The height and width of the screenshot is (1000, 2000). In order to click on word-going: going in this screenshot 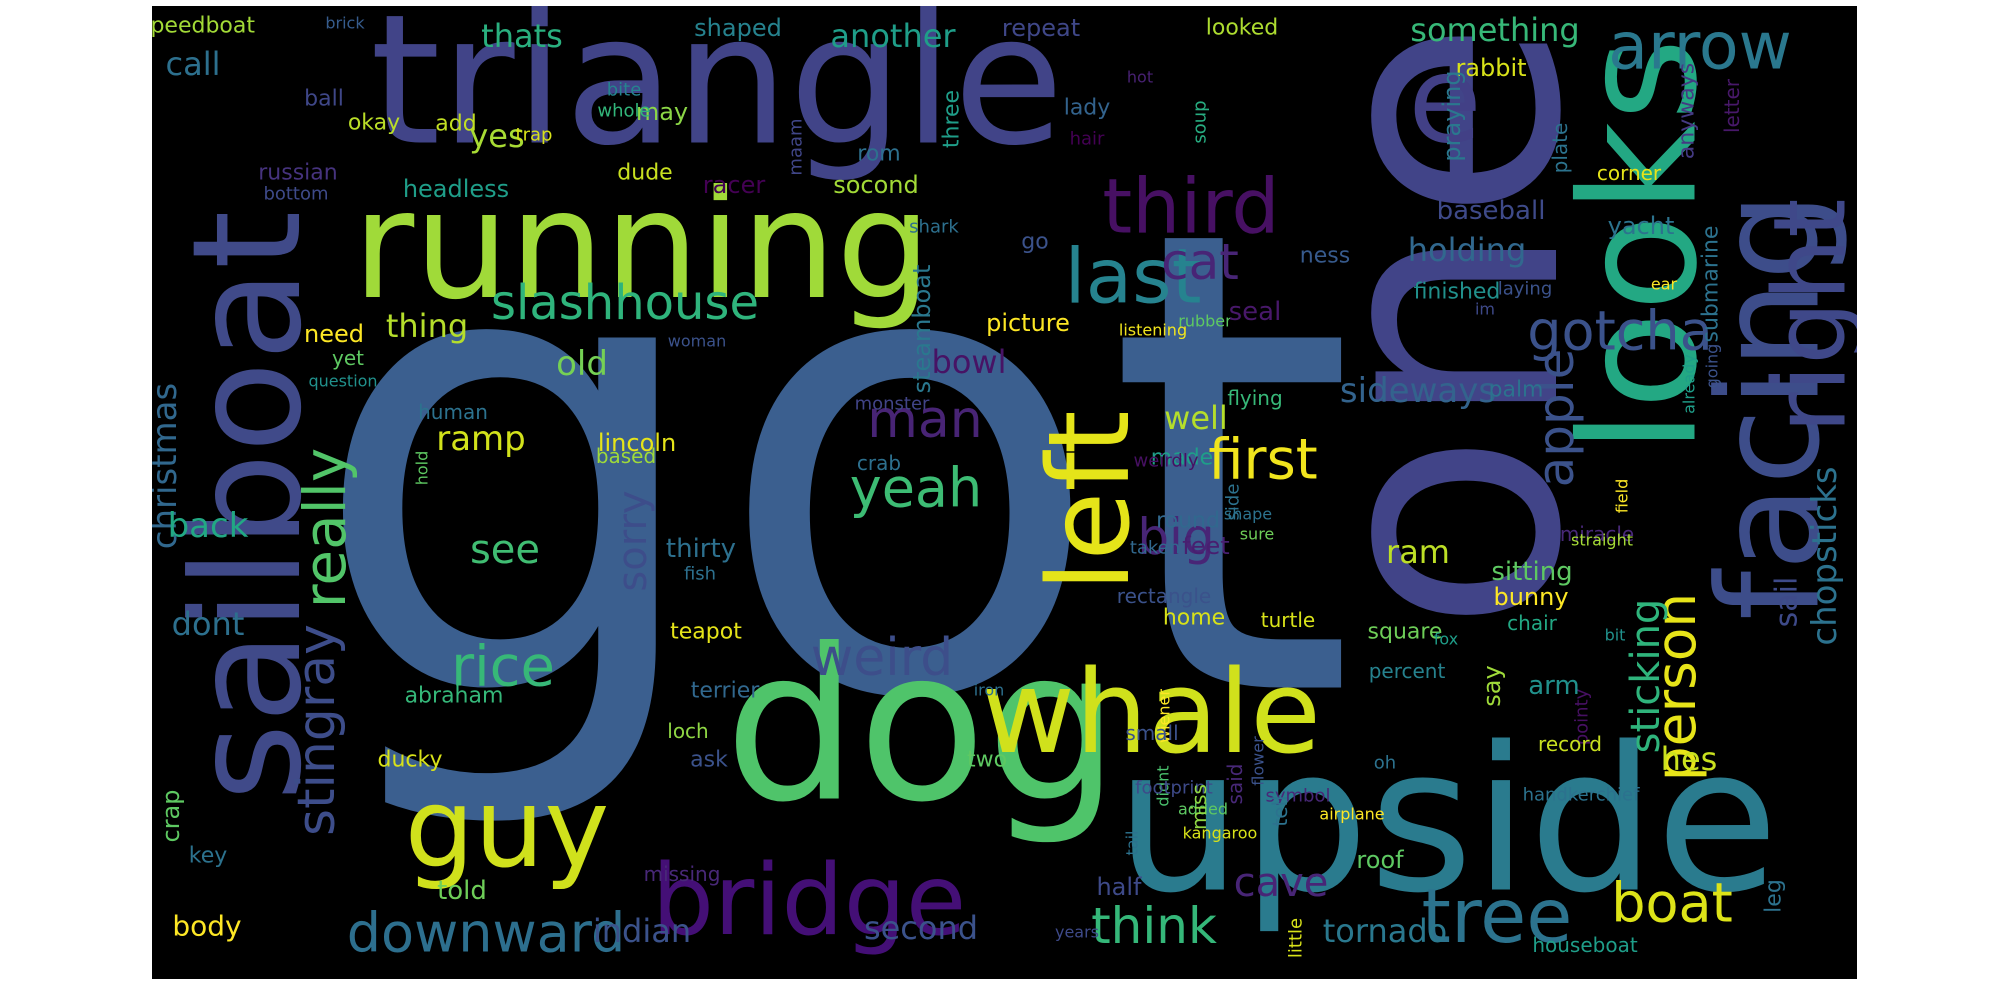, I will do `click(1712, 366)`.